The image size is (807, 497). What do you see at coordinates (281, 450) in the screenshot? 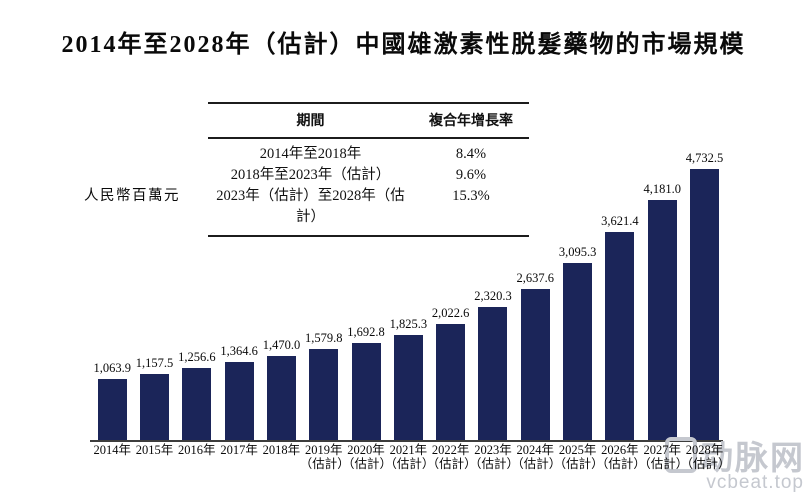
I see `x-tick-label: 2018年` at bounding box center [281, 450].